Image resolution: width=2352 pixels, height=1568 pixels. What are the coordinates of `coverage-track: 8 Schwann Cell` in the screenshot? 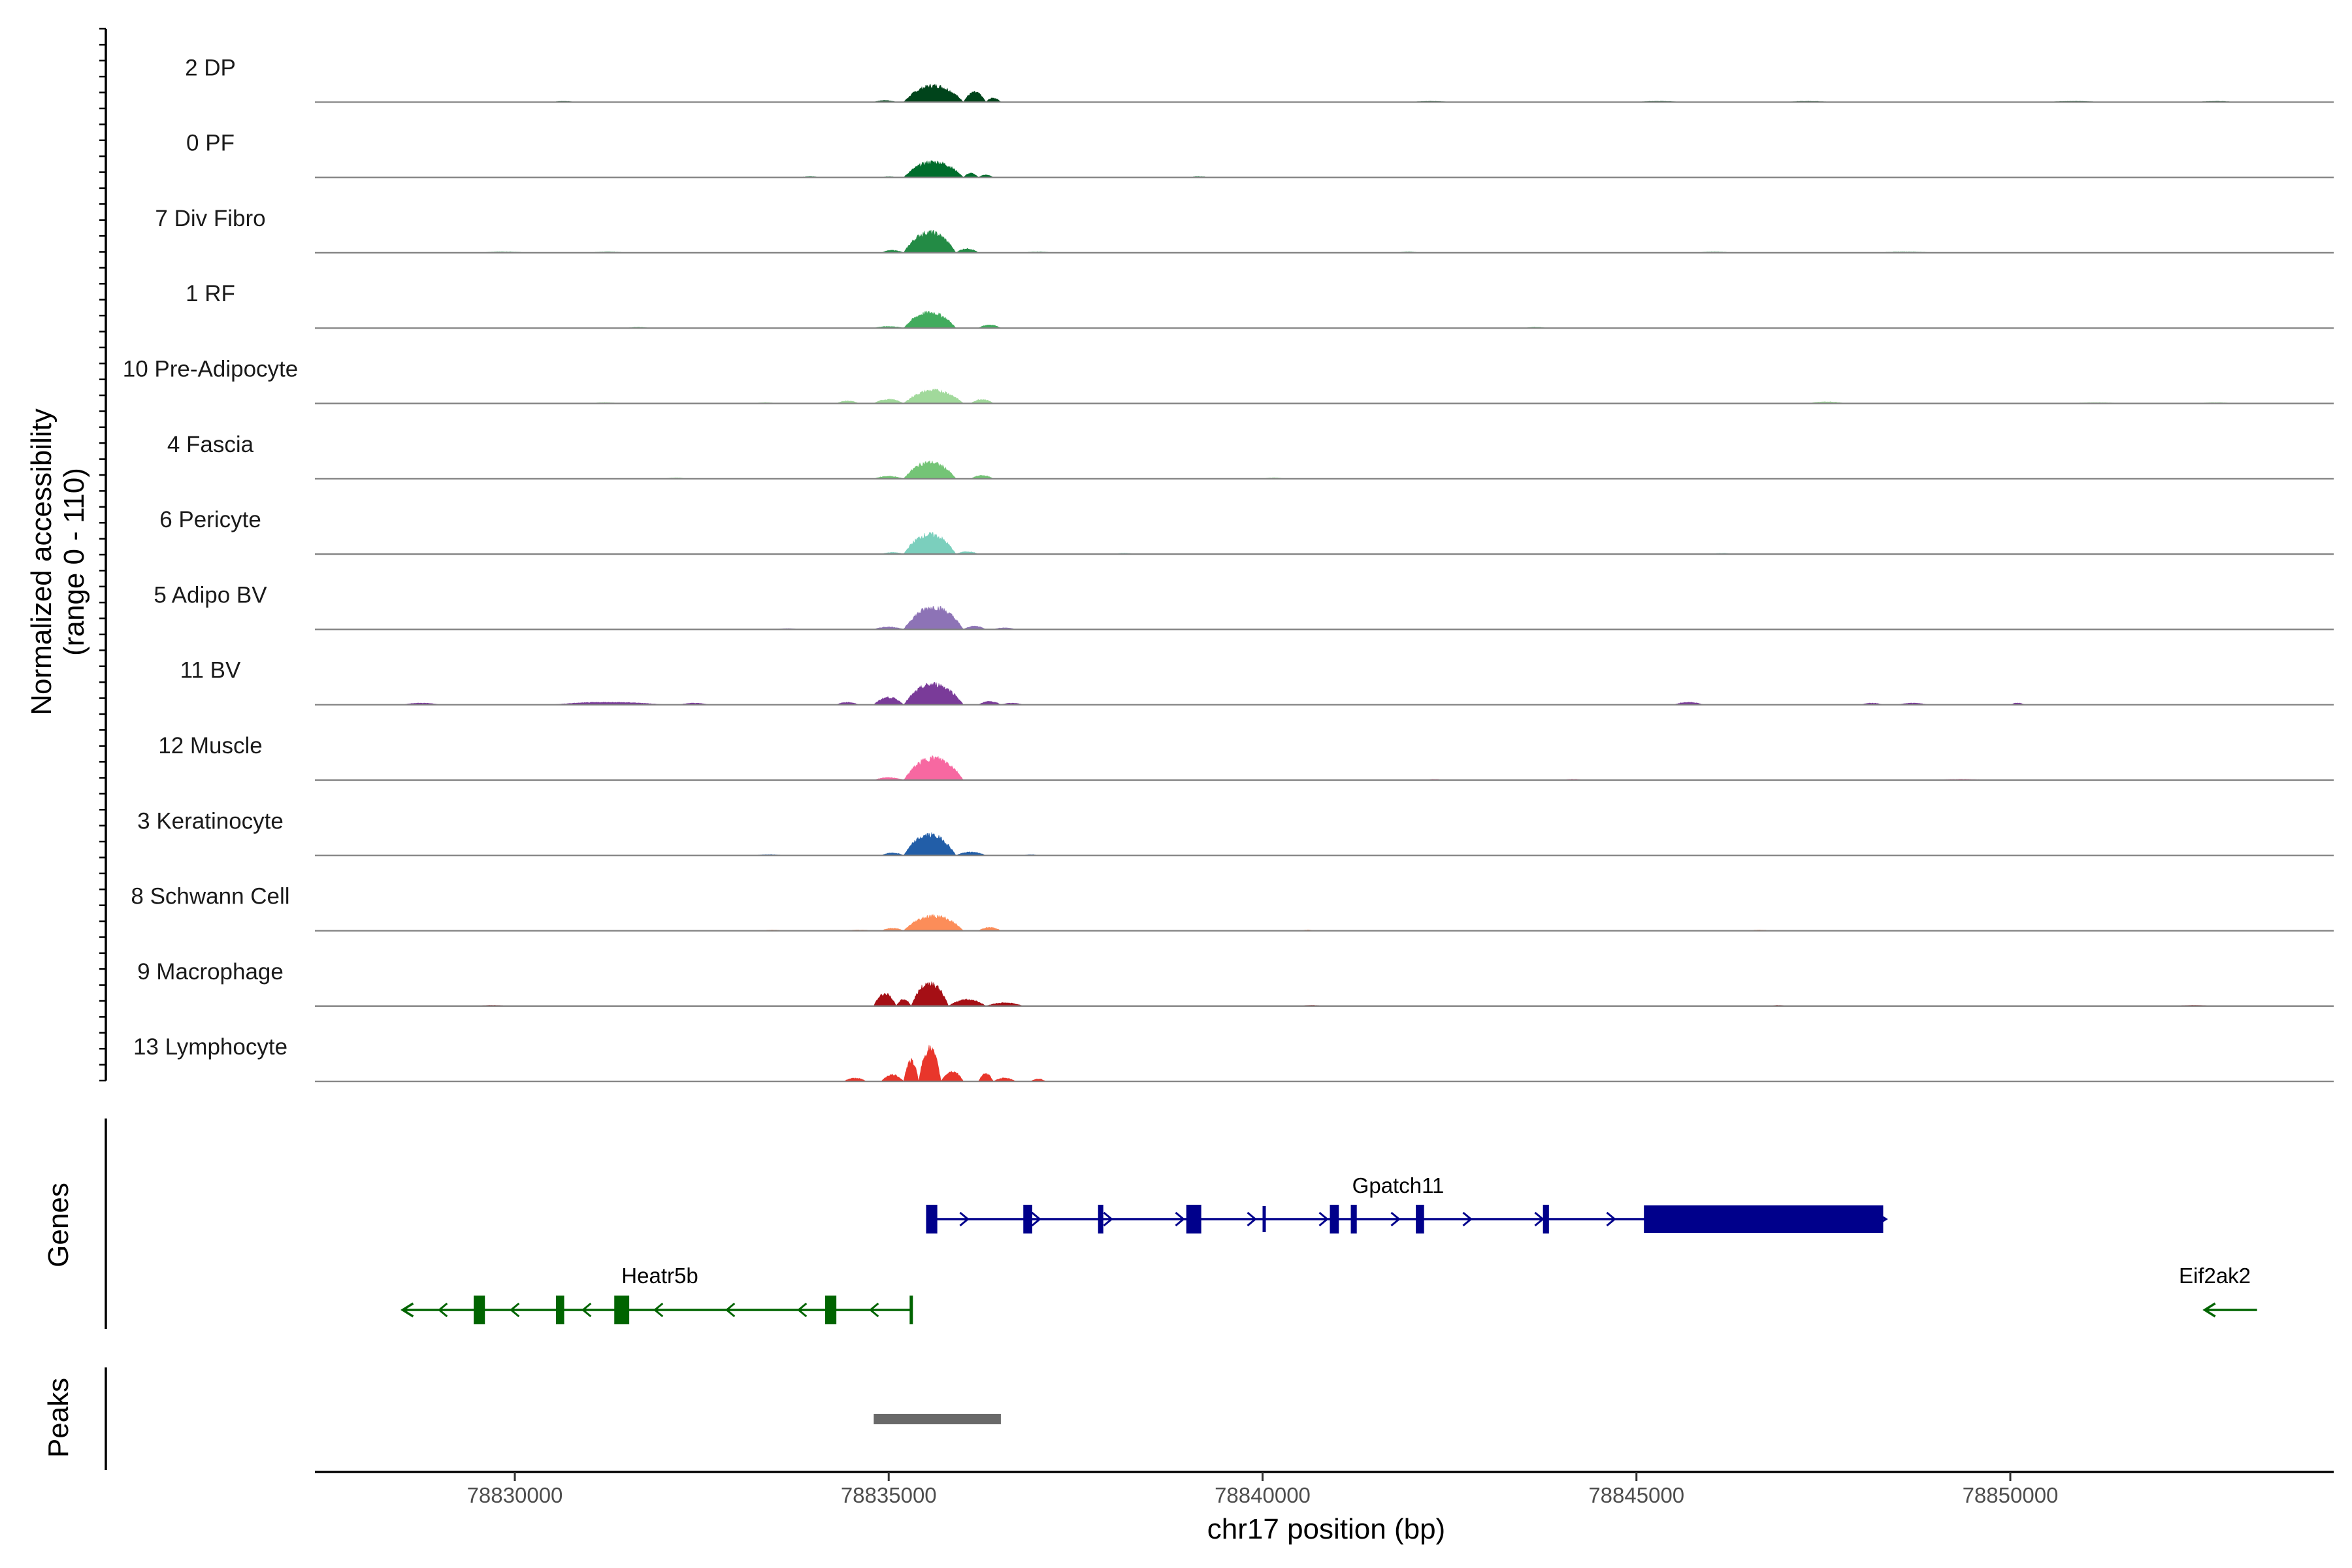 It's located at (1232, 908).